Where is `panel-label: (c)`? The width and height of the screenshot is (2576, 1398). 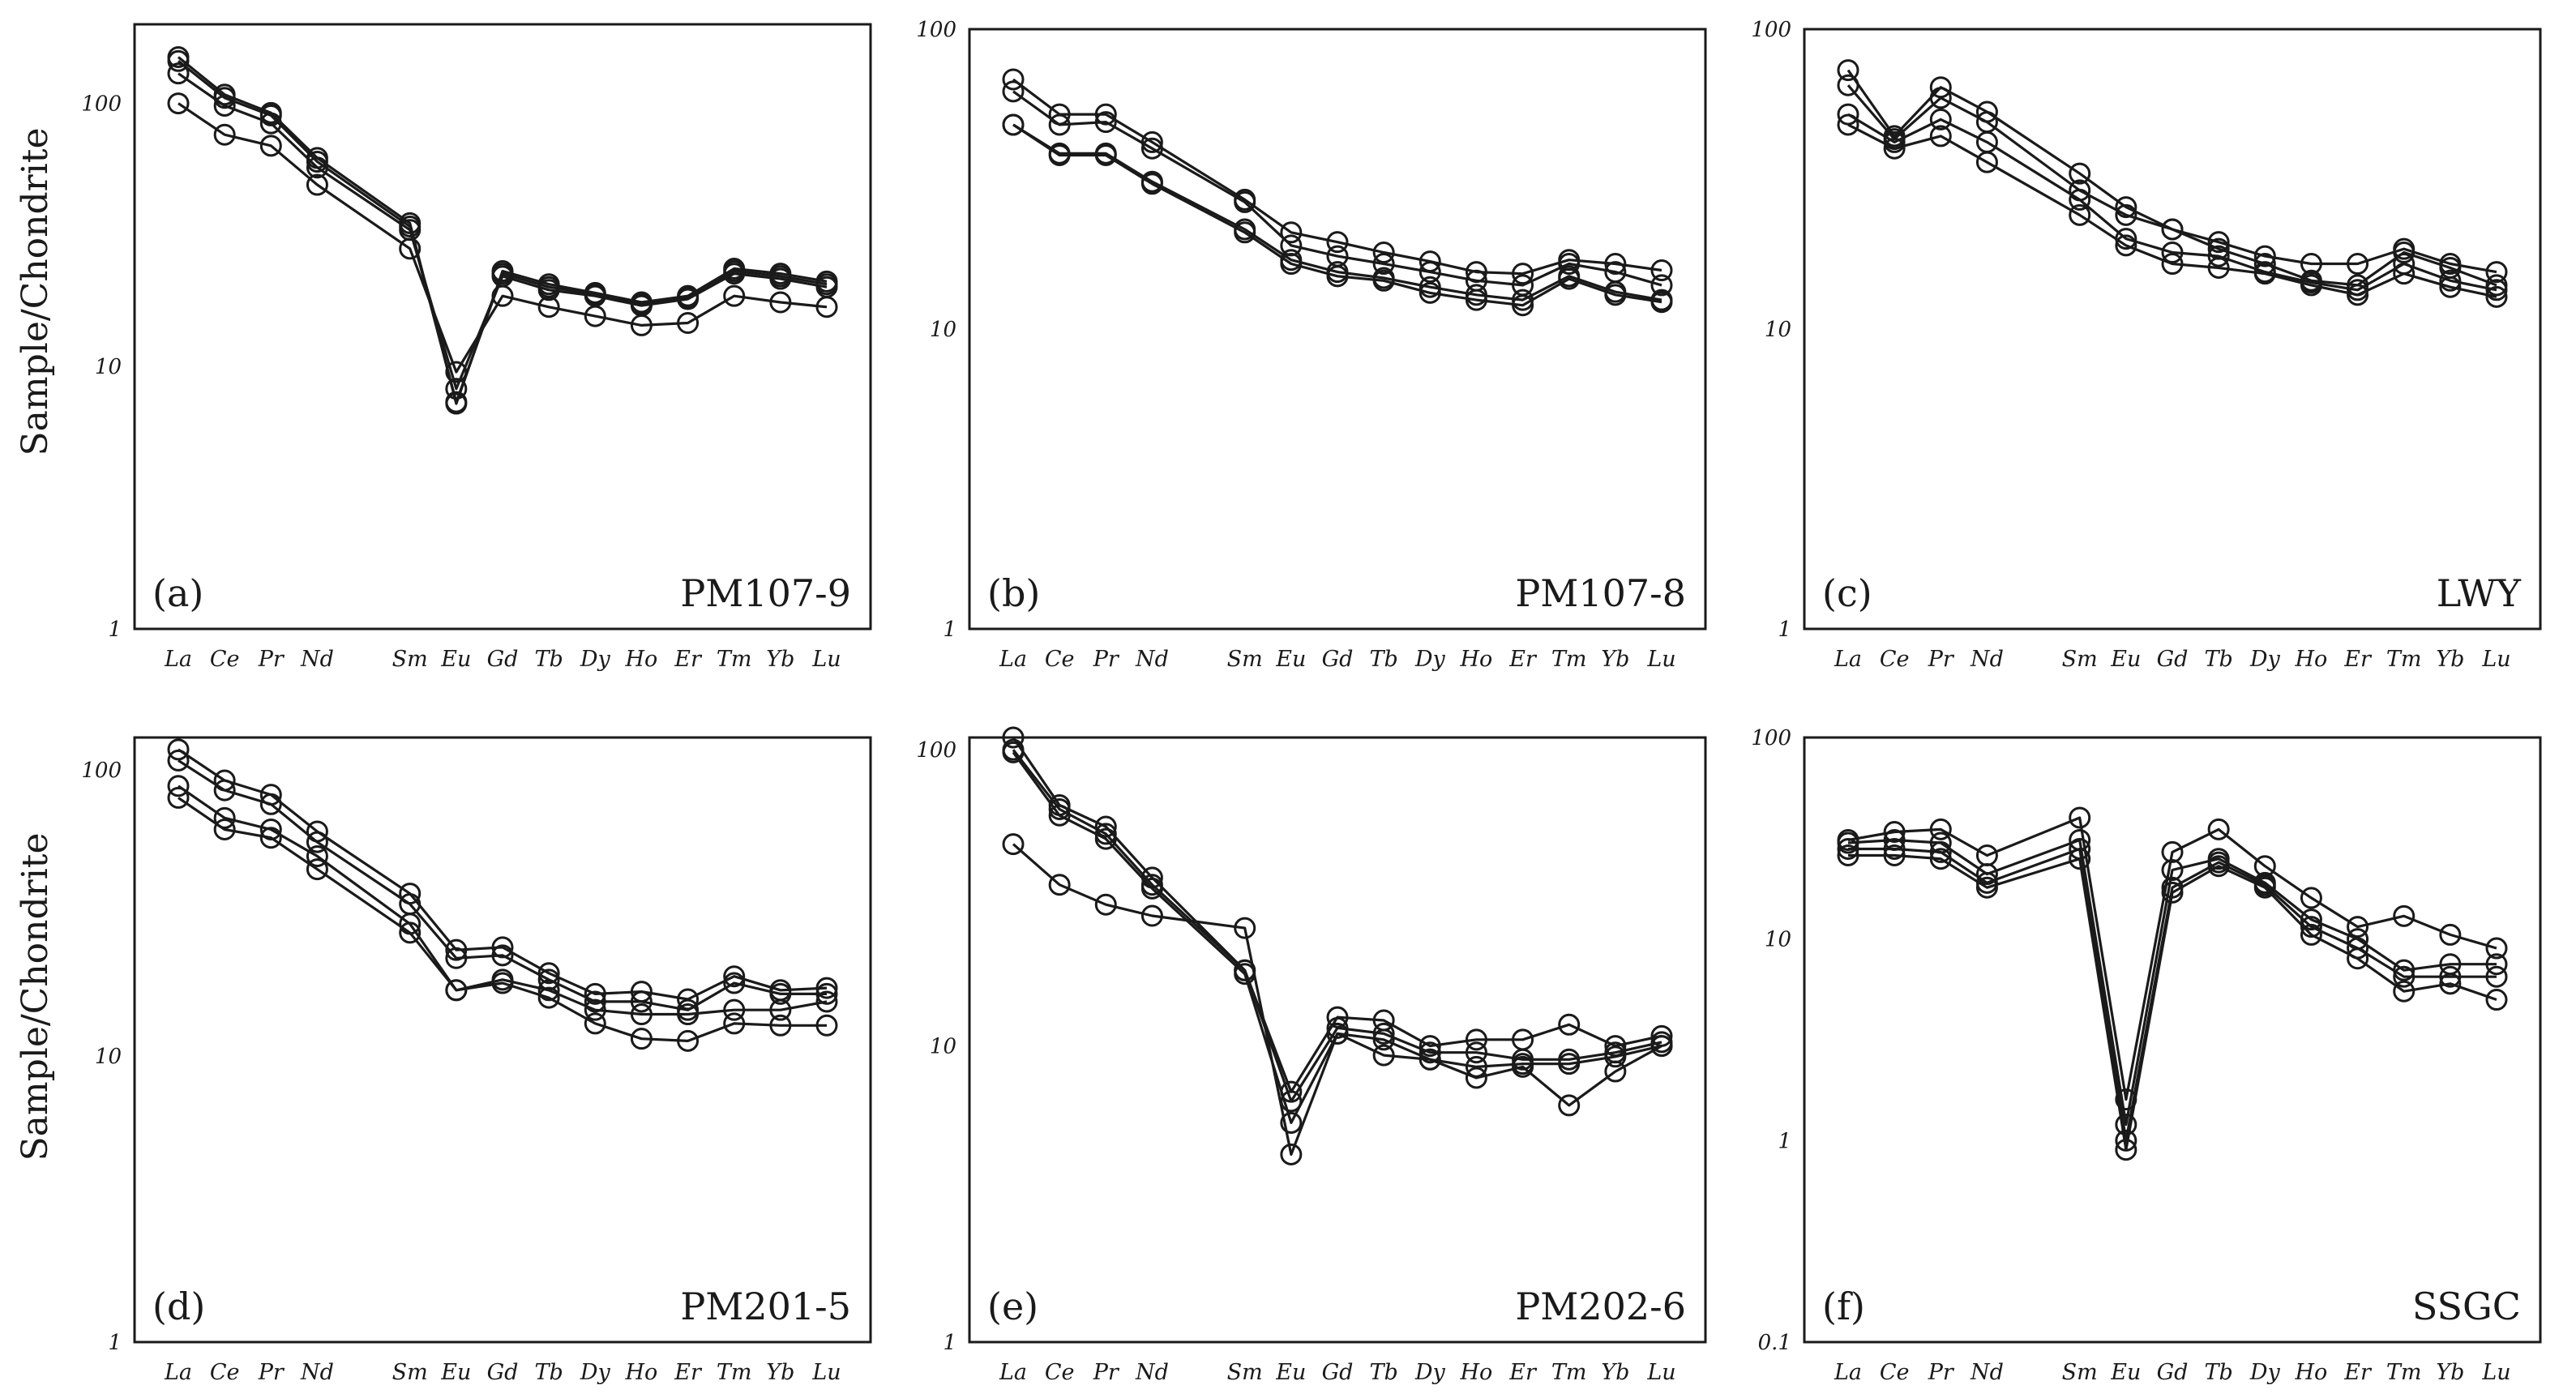
panel-label: (c) is located at coordinates (1847, 593).